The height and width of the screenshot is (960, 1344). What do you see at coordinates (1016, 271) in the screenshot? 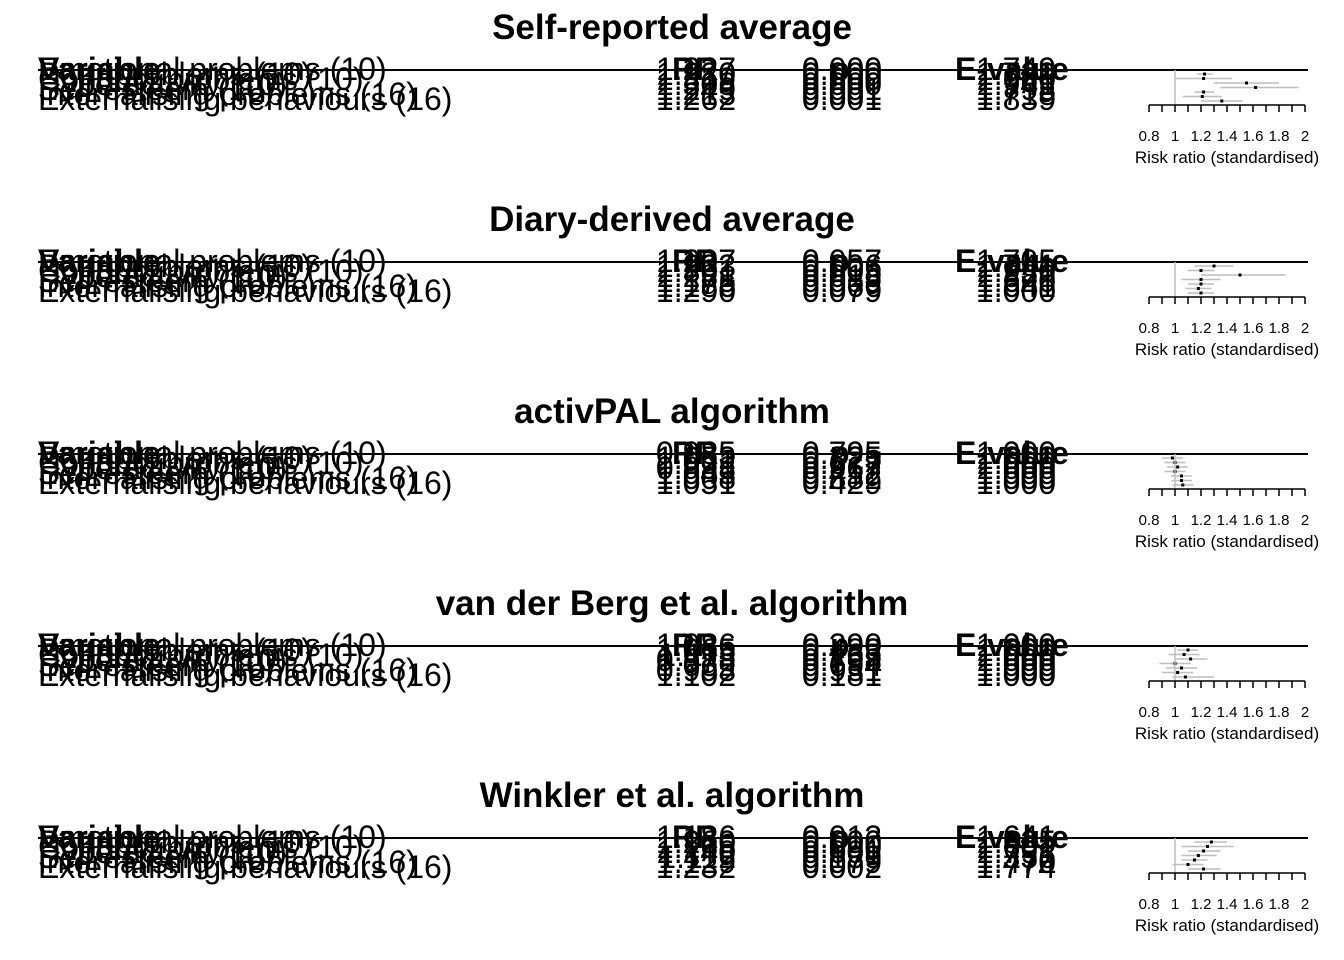
I see `evalue-value: 1.930` at bounding box center [1016, 271].